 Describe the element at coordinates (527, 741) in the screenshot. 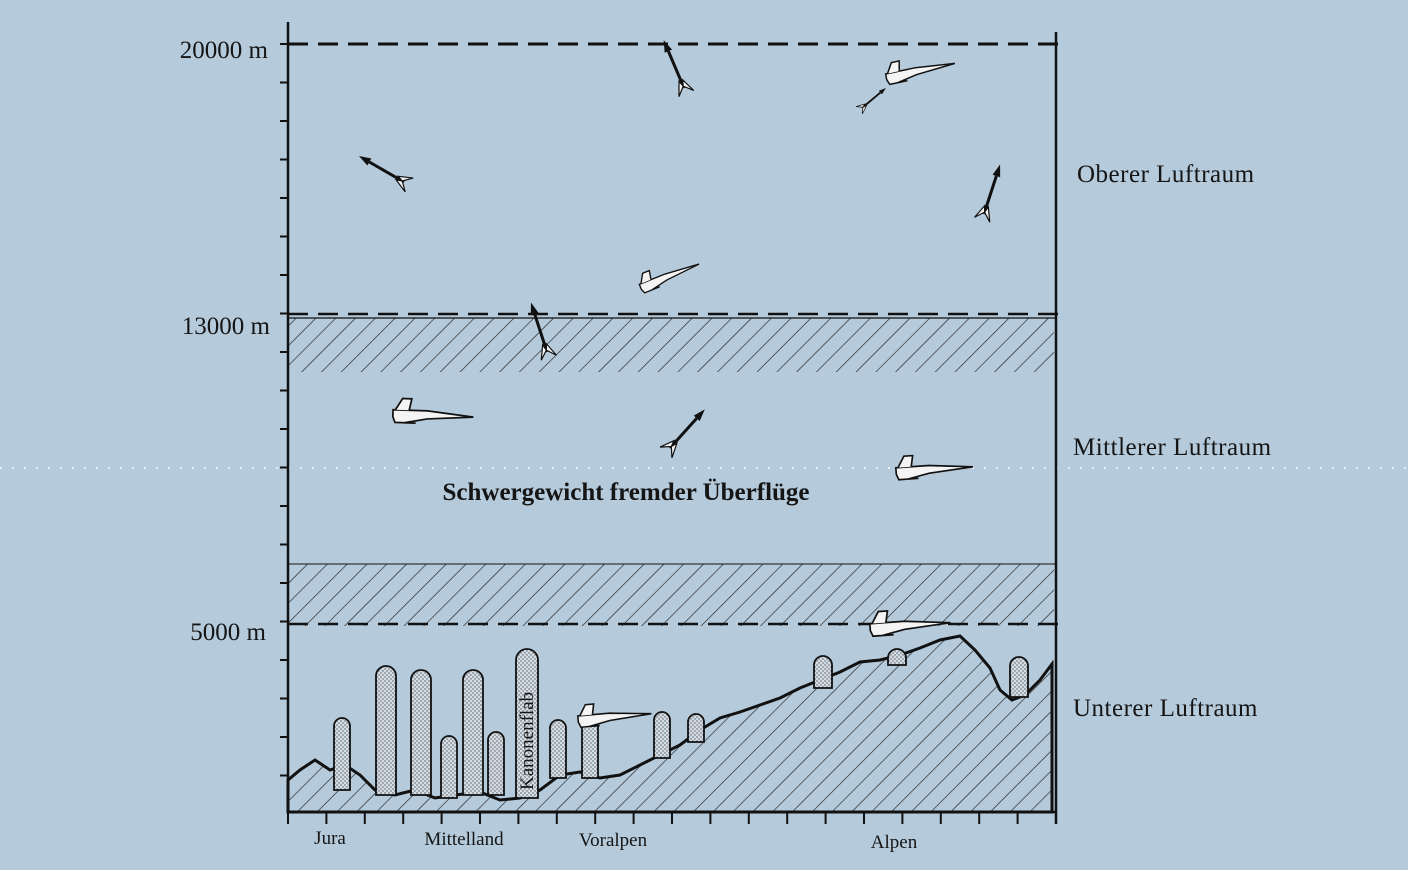

I see `flak-label: Kanonenflab` at that location.